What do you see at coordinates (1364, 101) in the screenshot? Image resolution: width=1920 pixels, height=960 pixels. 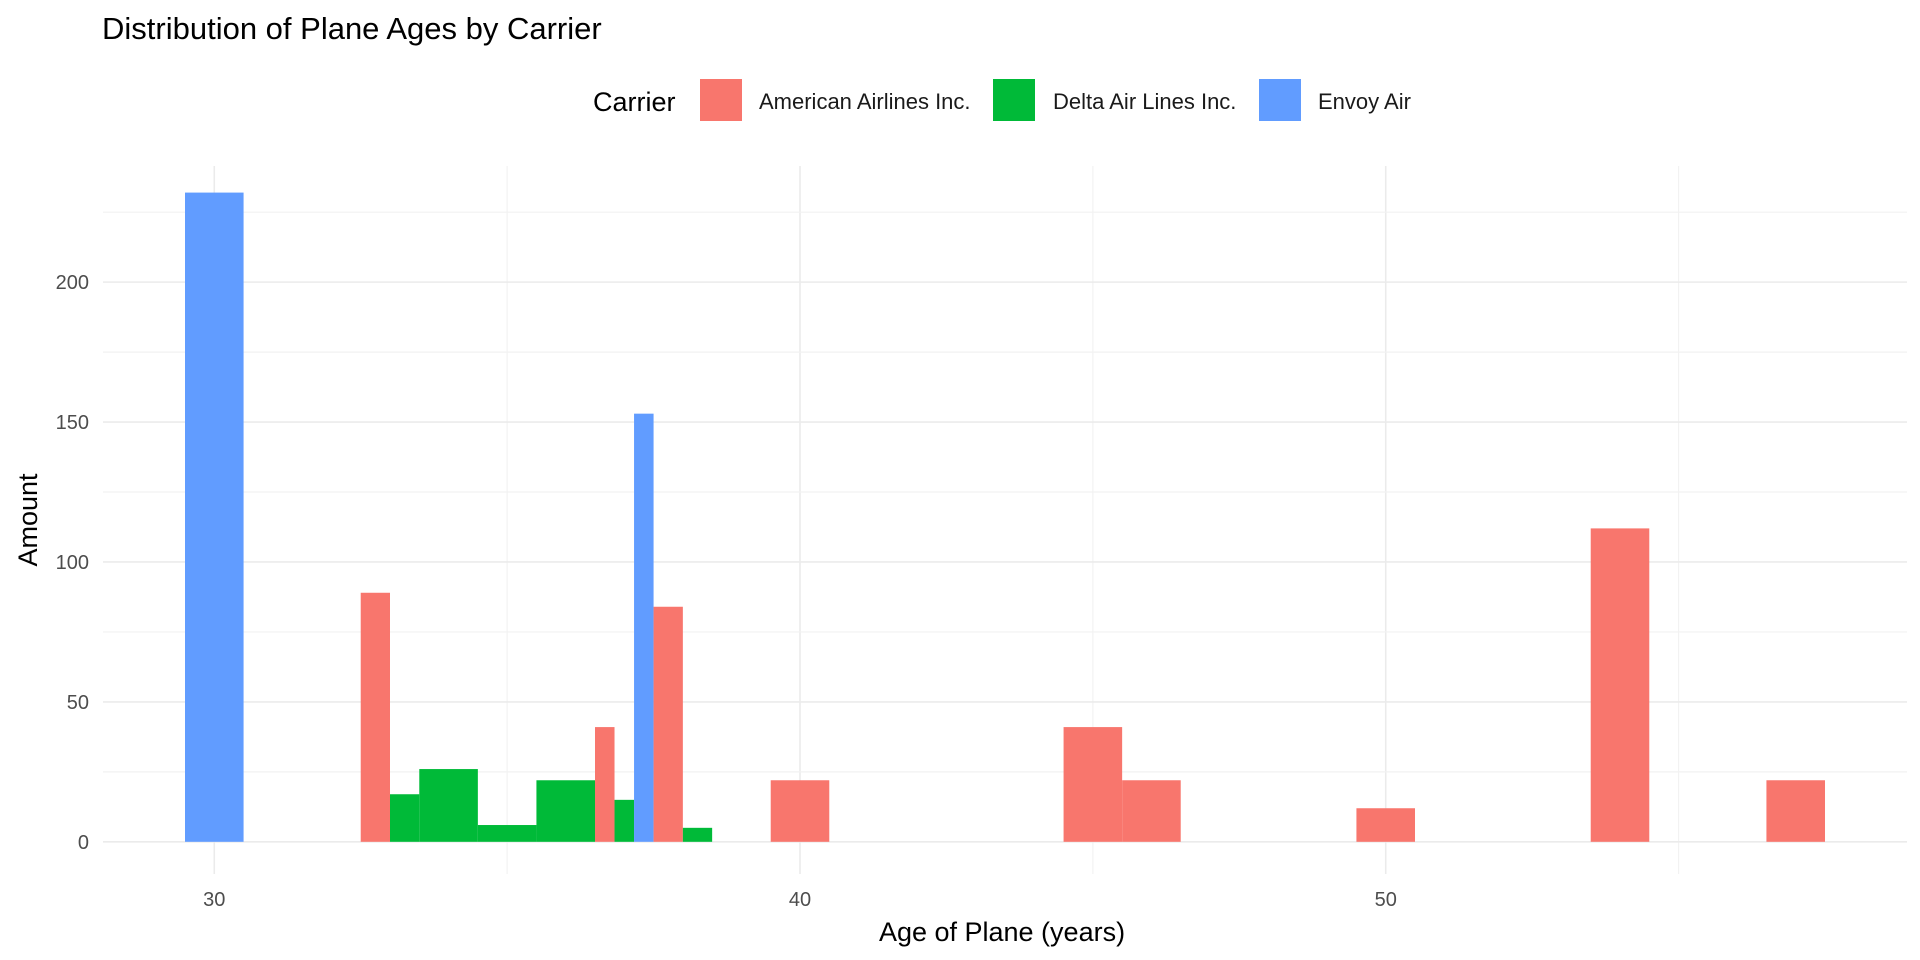 I see `legend-label-envoy: Envoy Air` at bounding box center [1364, 101].